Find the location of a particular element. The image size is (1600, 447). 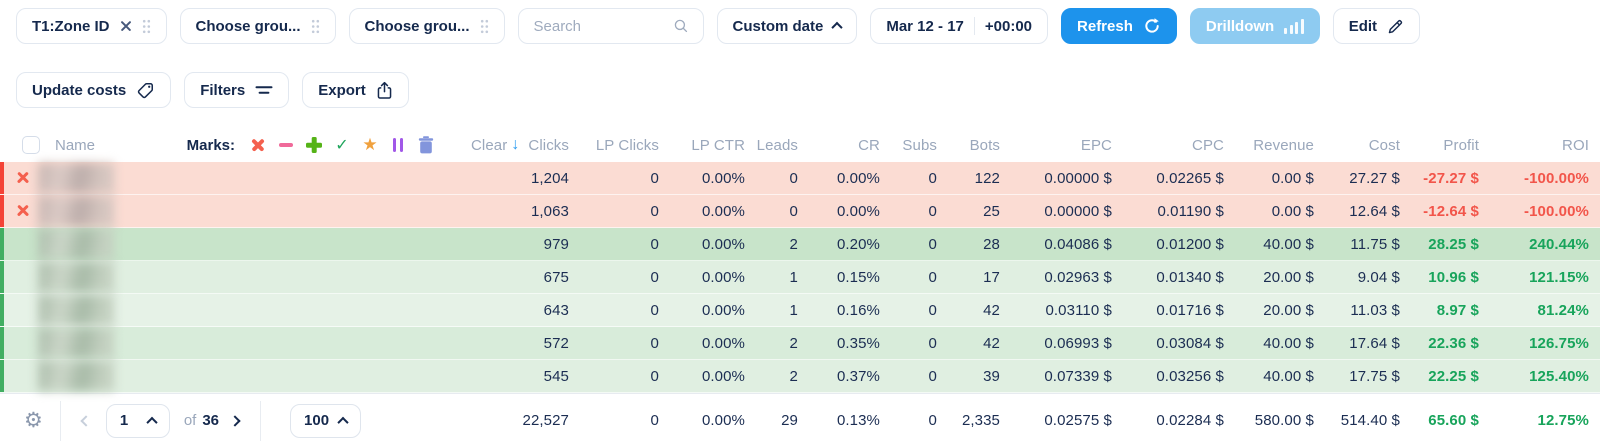

mark-minus-icon is located at coordinates (286, 145).